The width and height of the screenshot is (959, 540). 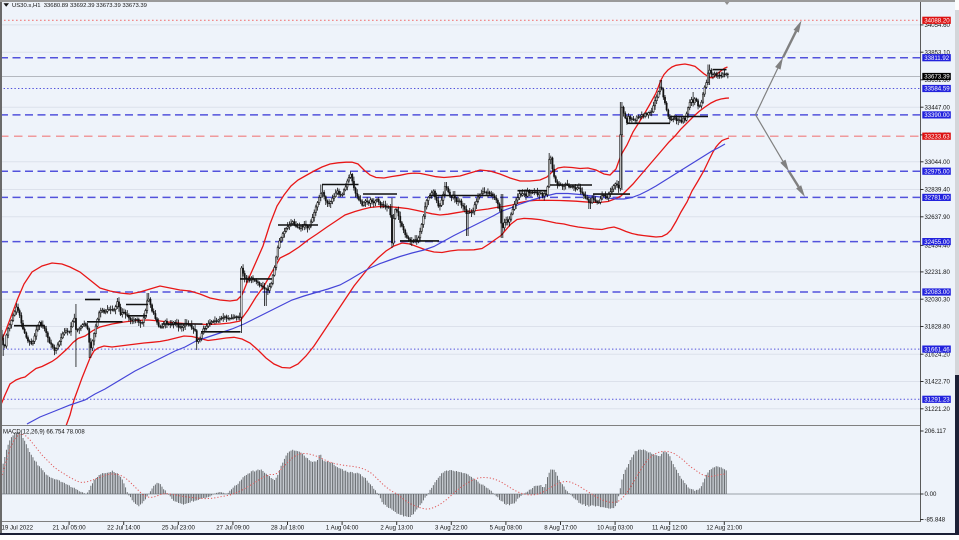 I want to click on svg-text: 5 Aug 08:00, so click(x=506, y=528).